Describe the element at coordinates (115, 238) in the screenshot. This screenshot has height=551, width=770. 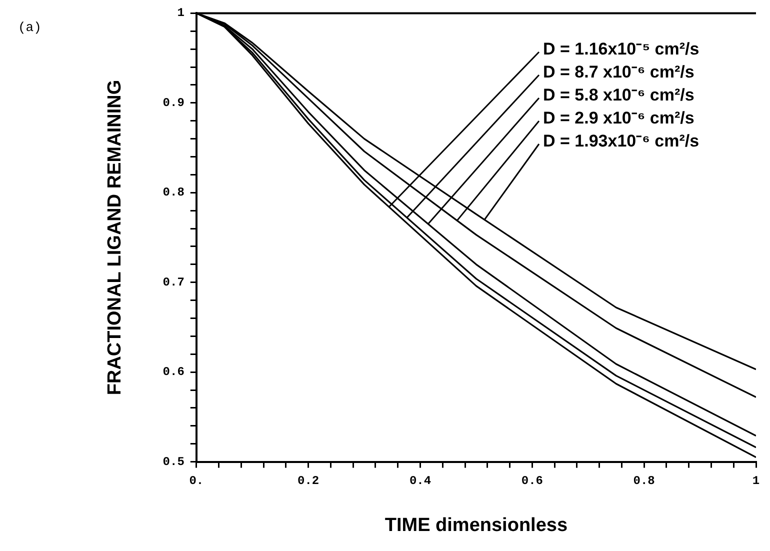
I see `y-axis-title: FRACTIONAL LIGAND REMAINING` at that location.